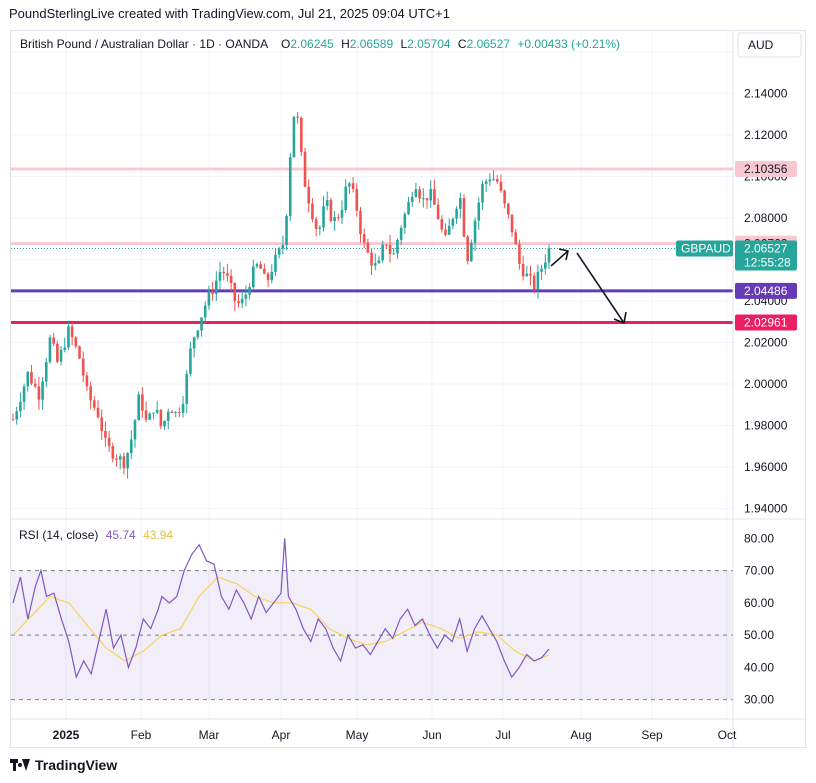 The image size is (816, 783). What do you see at coordinates (652, 735) in the screenshot?
I see `time-tick-label: Sep` at bounding box center [652, 735].